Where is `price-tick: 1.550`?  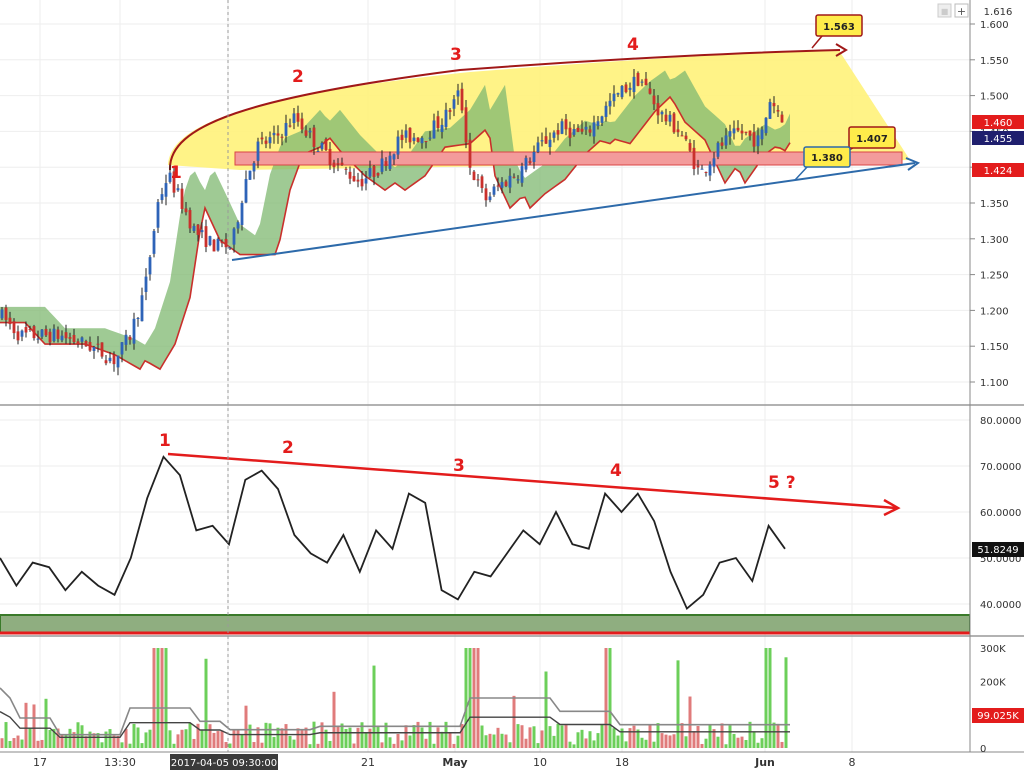 price-tick: 1.550 is located at coordinates (994, 61).